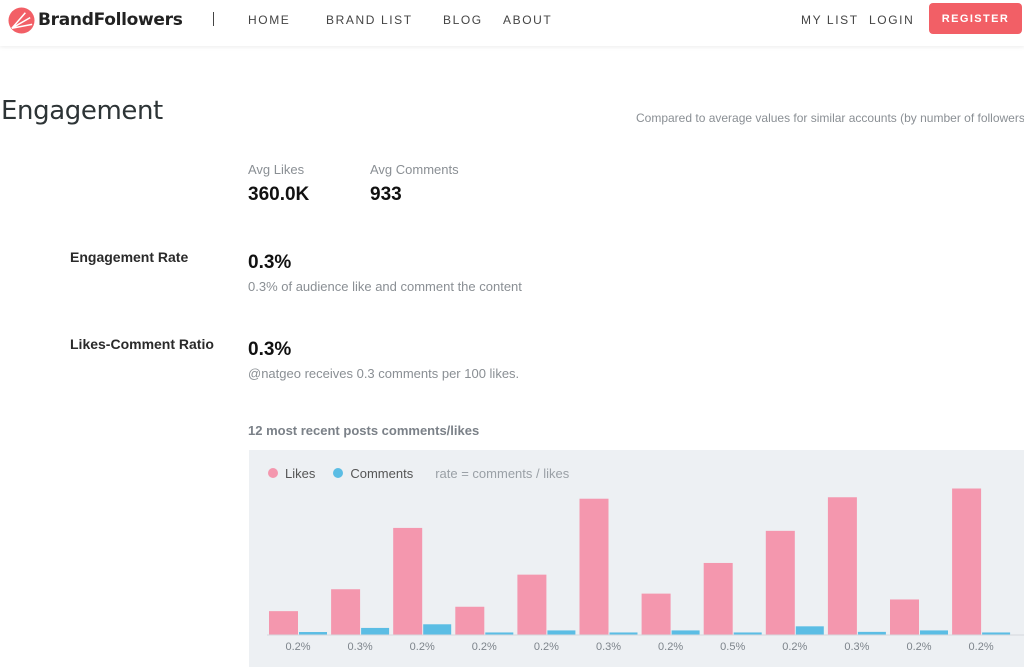 This screenshot has width=1024, height=667. I want to click on nav-my-list: MY LIST, so click(830, 20).